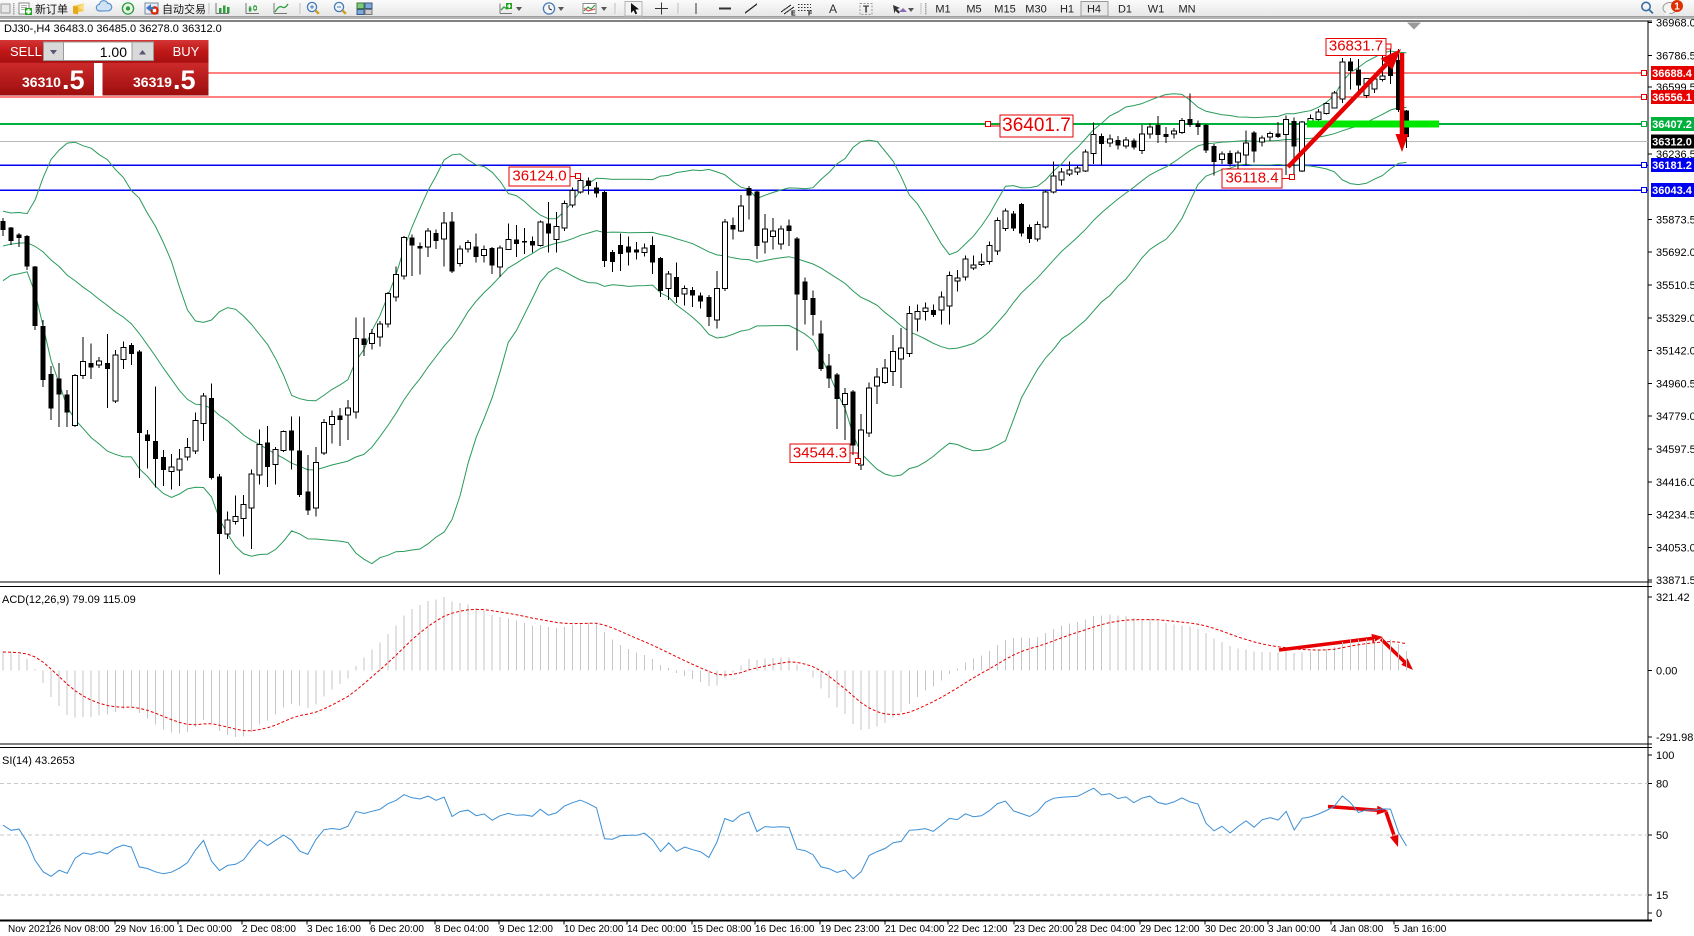  Describe the element at coordinates (1666, 671) in the screenshot. I see `svg-text: 0.00` at that location.